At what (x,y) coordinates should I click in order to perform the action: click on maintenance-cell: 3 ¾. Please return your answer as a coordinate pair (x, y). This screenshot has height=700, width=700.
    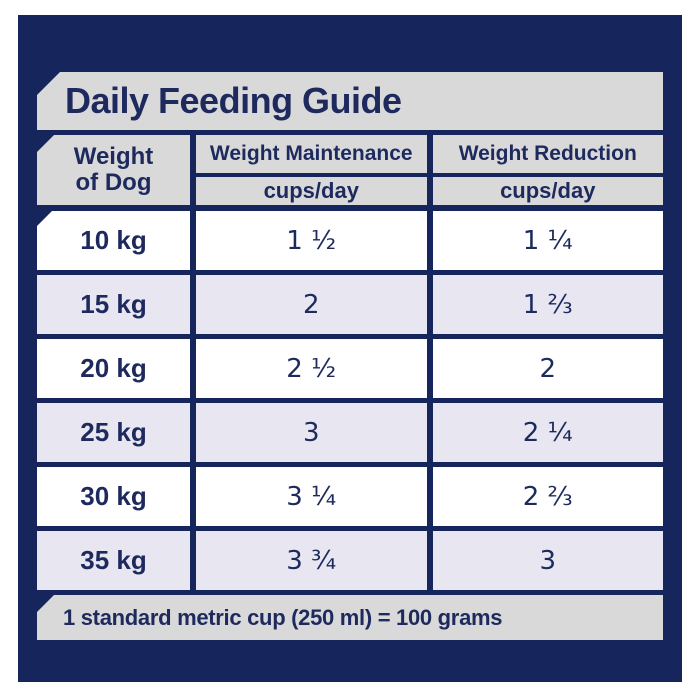
    Looking at the image, I should click on (311, 560).